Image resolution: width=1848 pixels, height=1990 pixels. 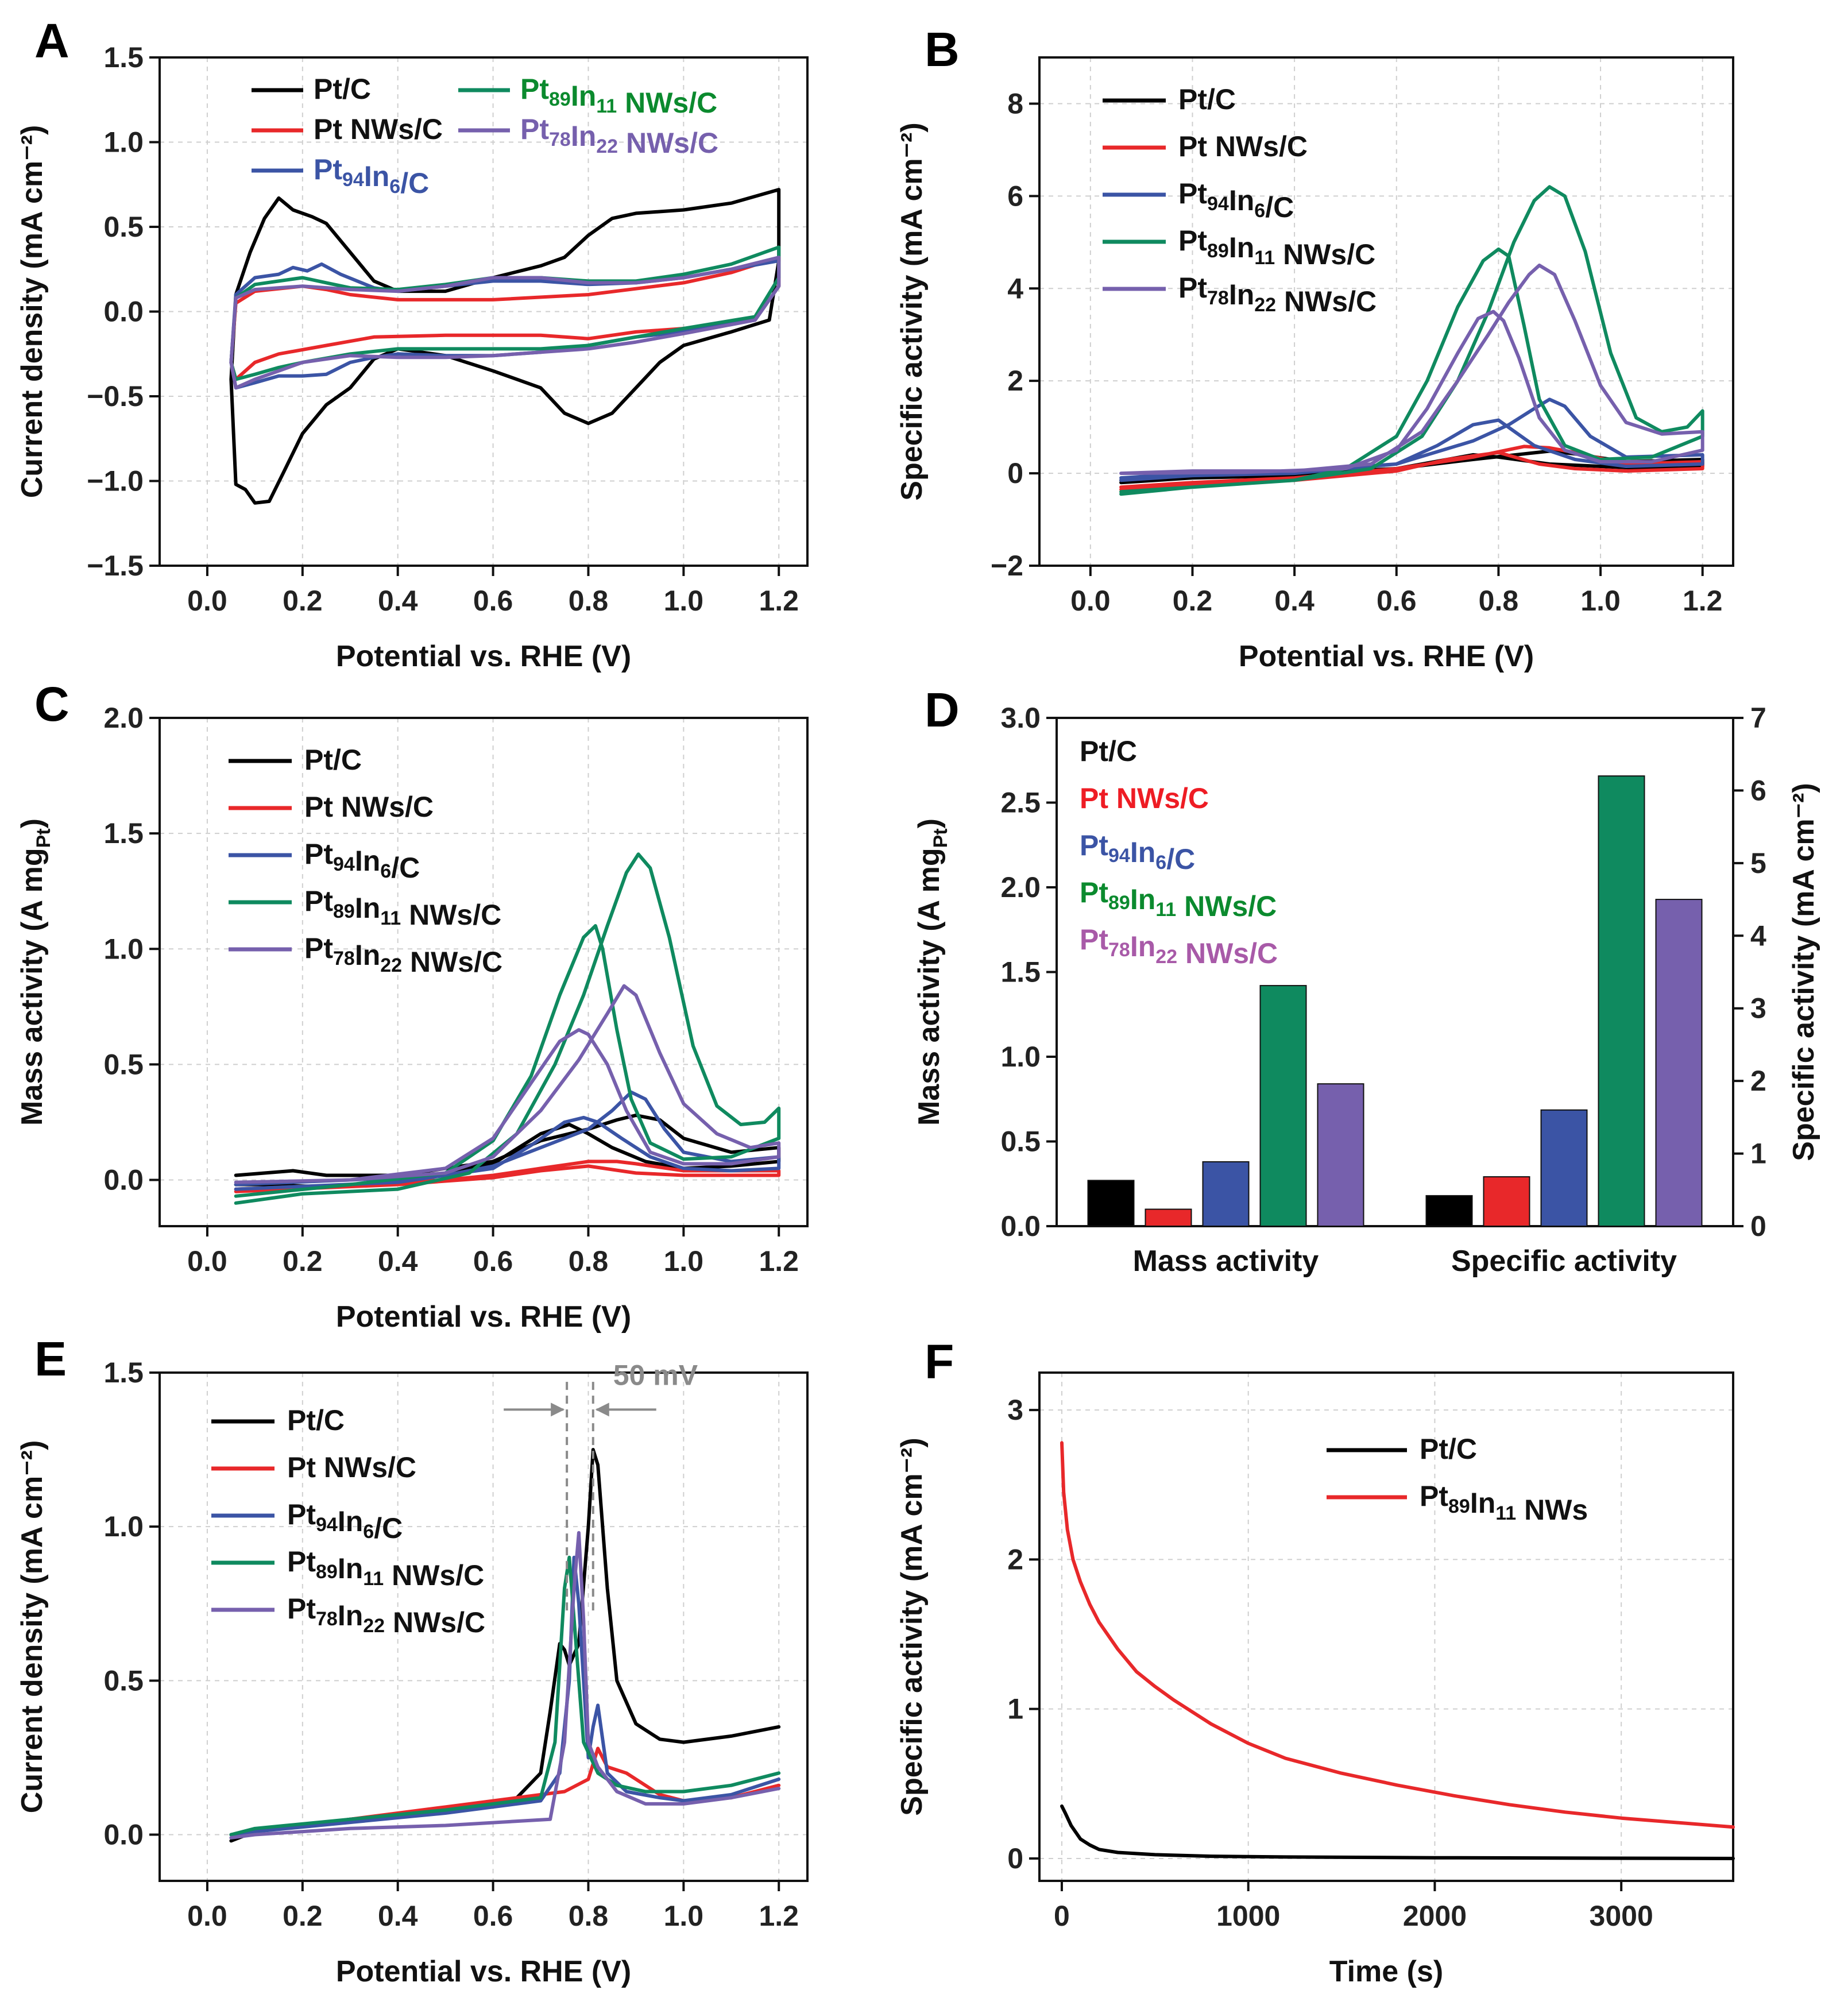 I want to click on y-tick-label-right: 3, so click(x=1758, y=1008).